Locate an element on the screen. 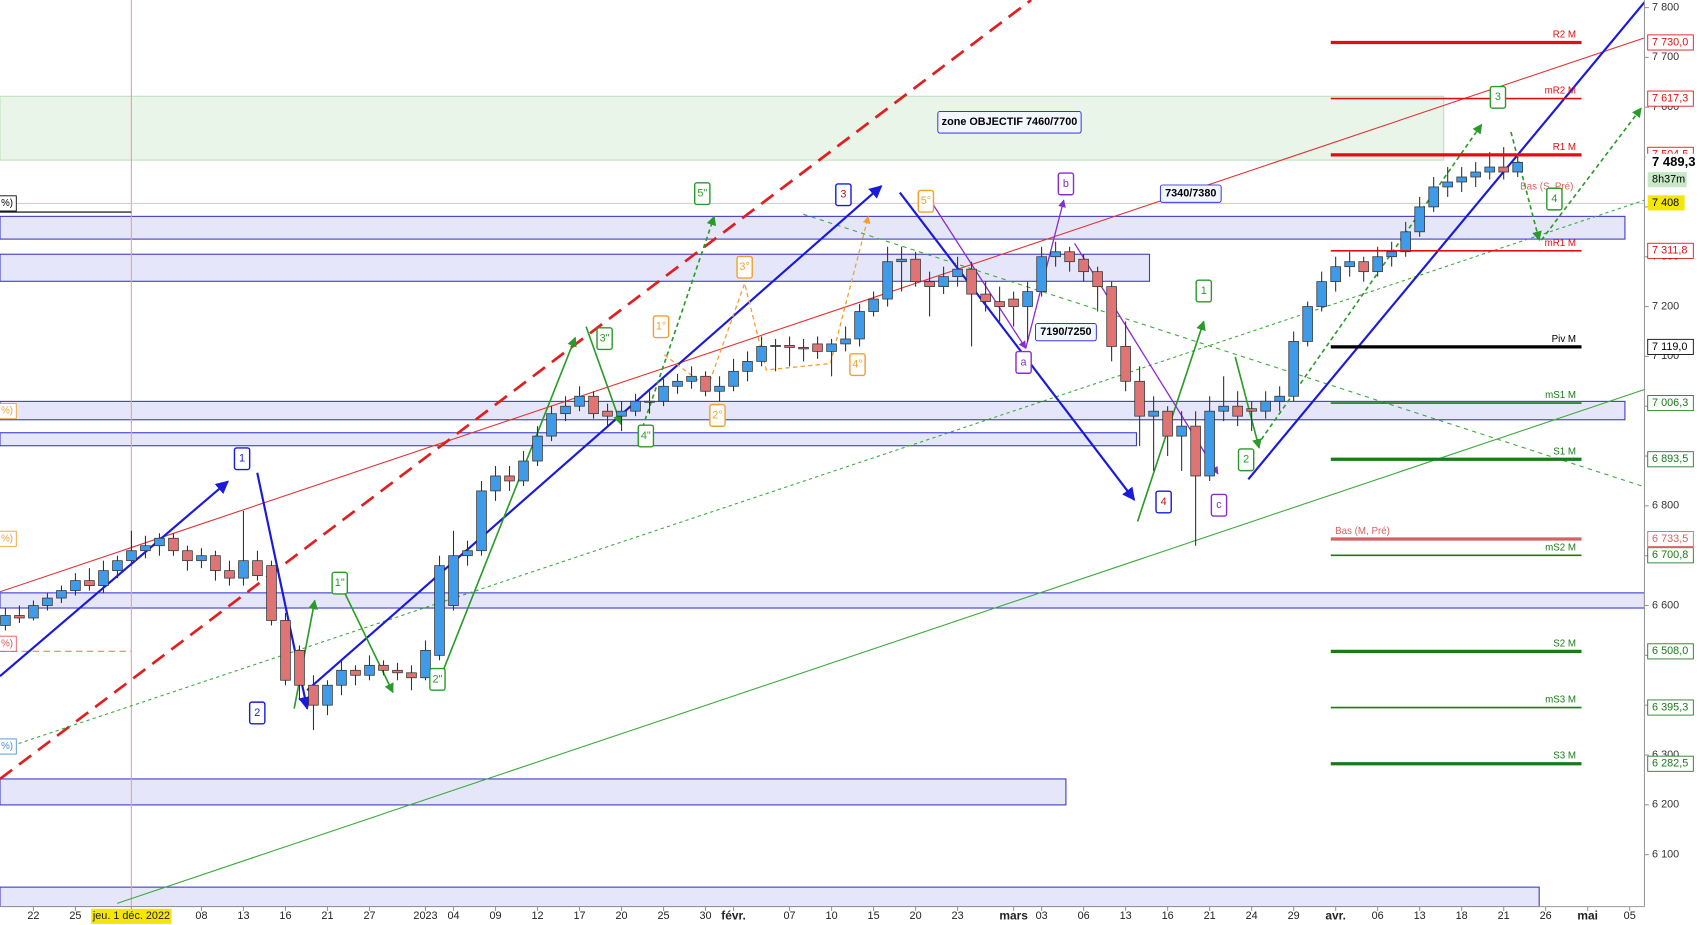 This screenshot has height=925, width=1702. x-tick-label: 12 is located at coordinates (537, 916).